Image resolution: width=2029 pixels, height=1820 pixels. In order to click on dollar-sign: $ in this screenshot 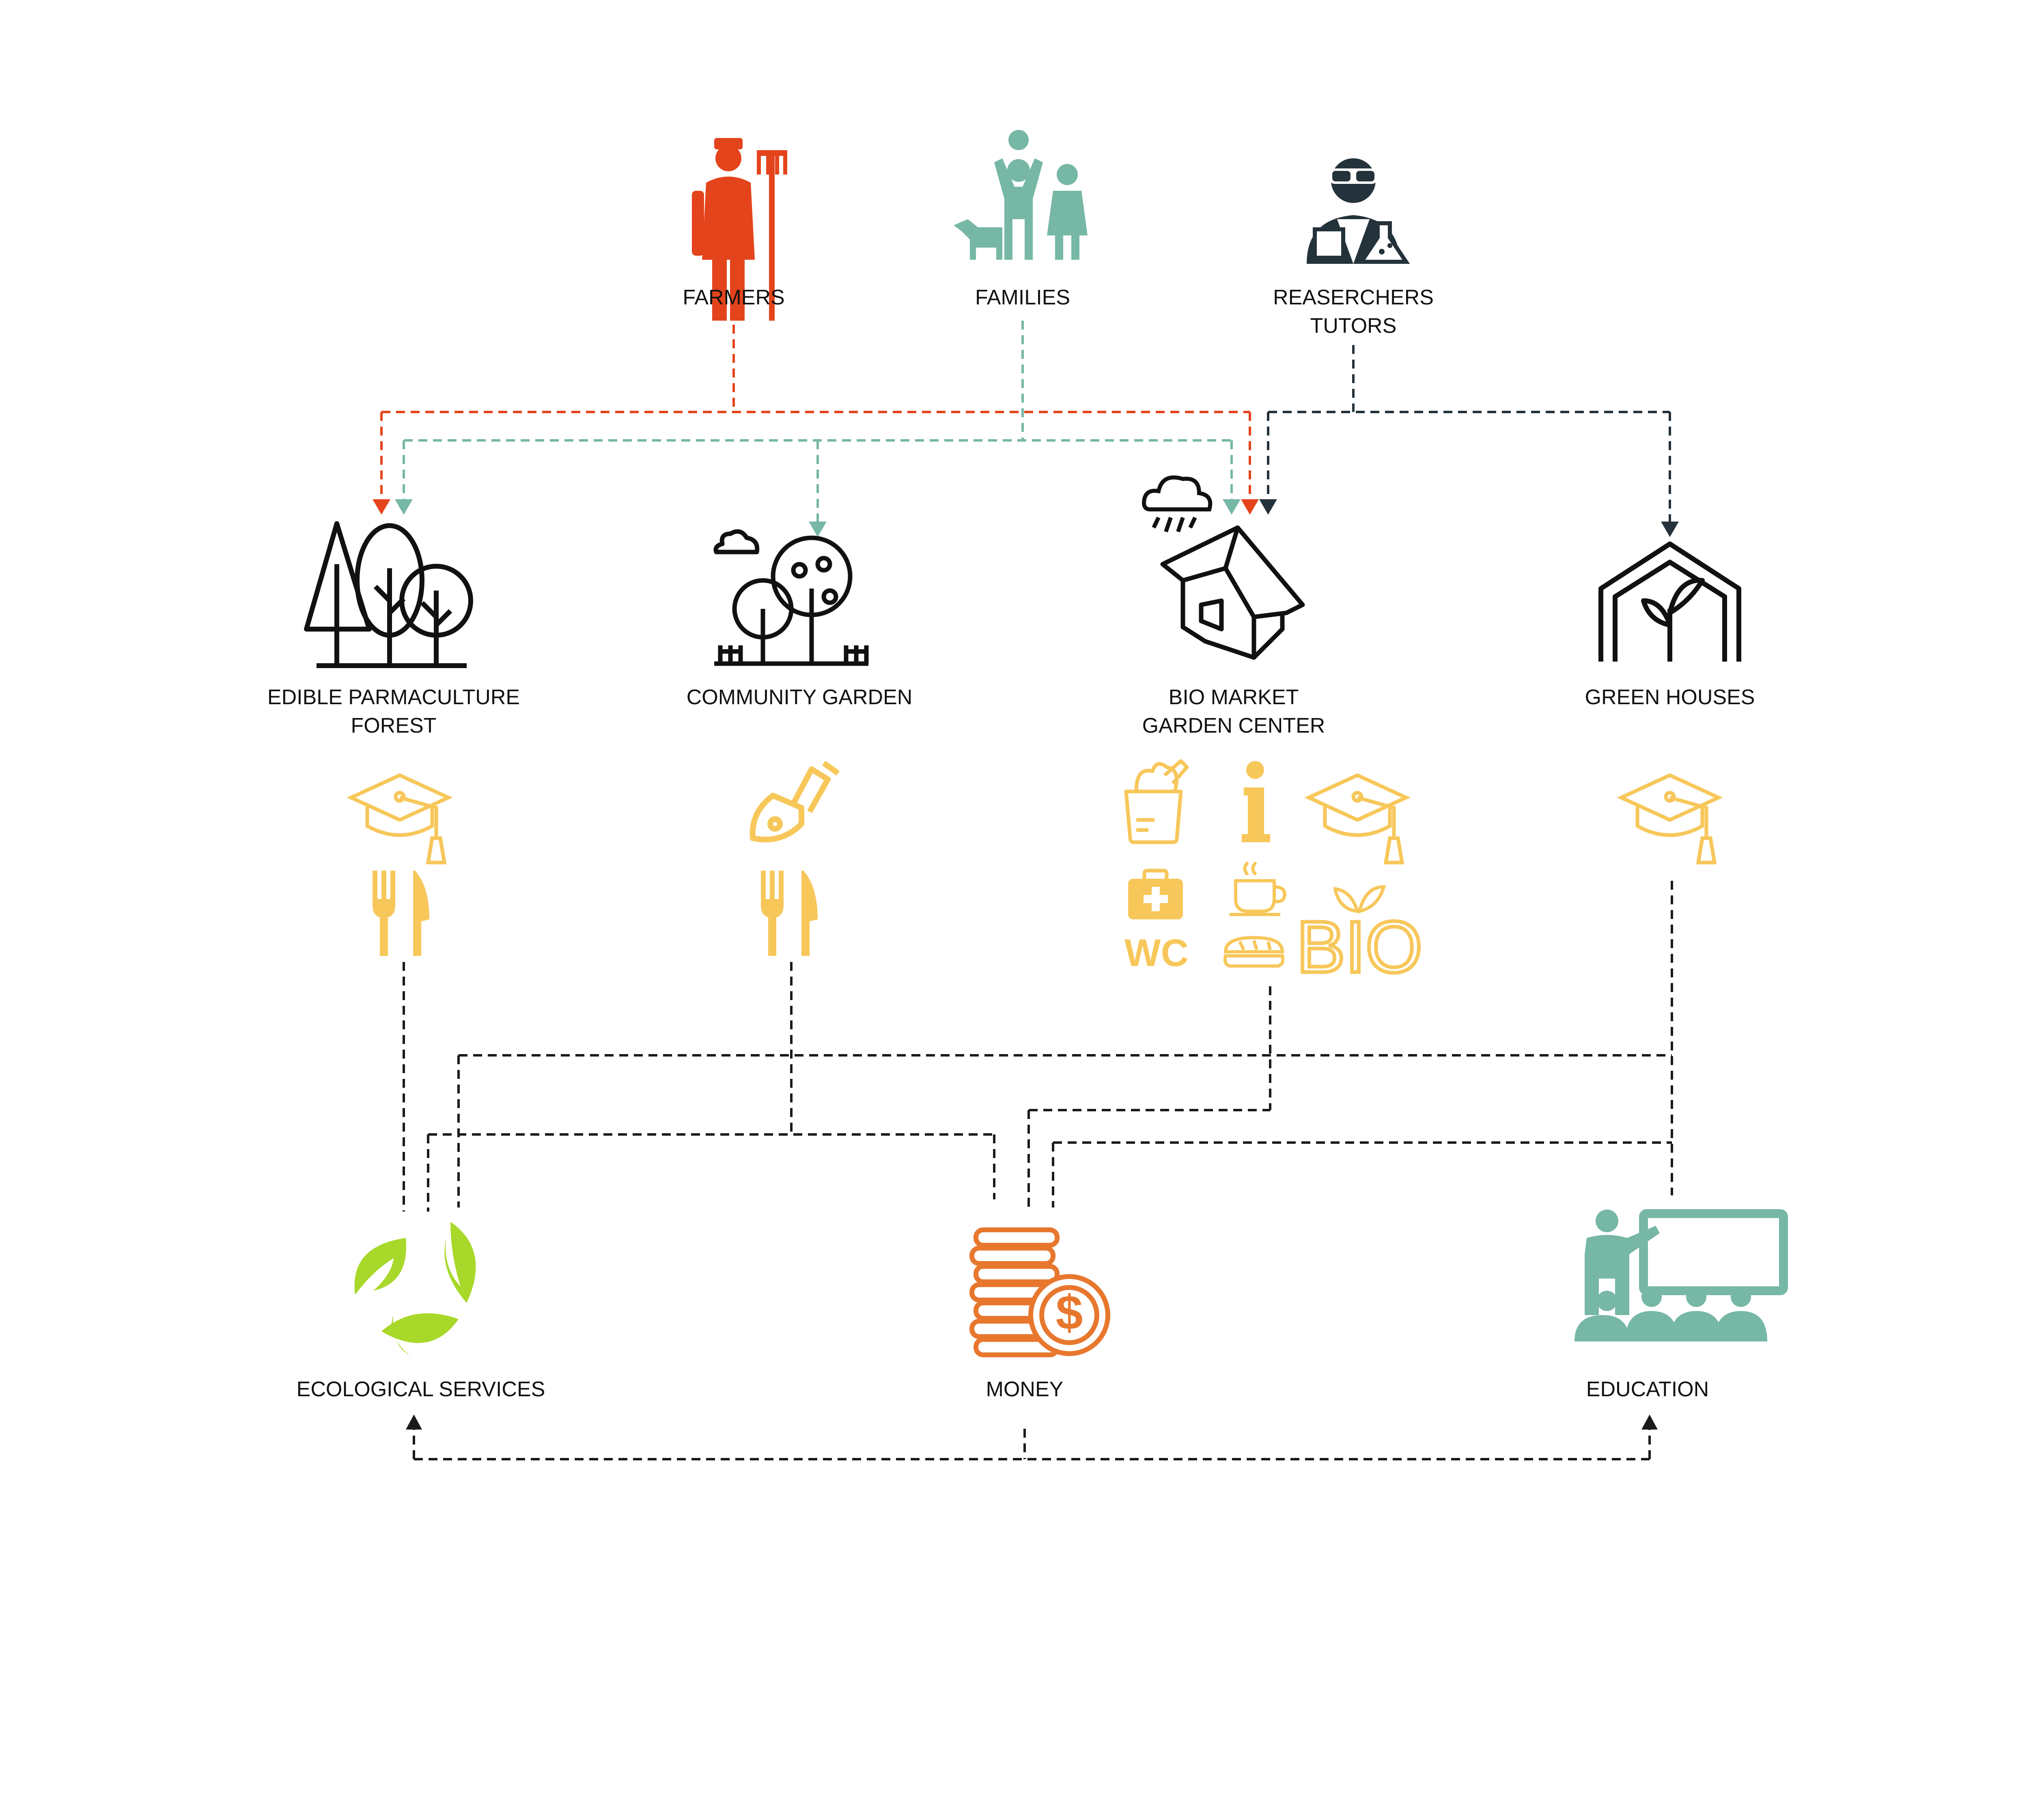, I will do `click(1069, 1312)`.